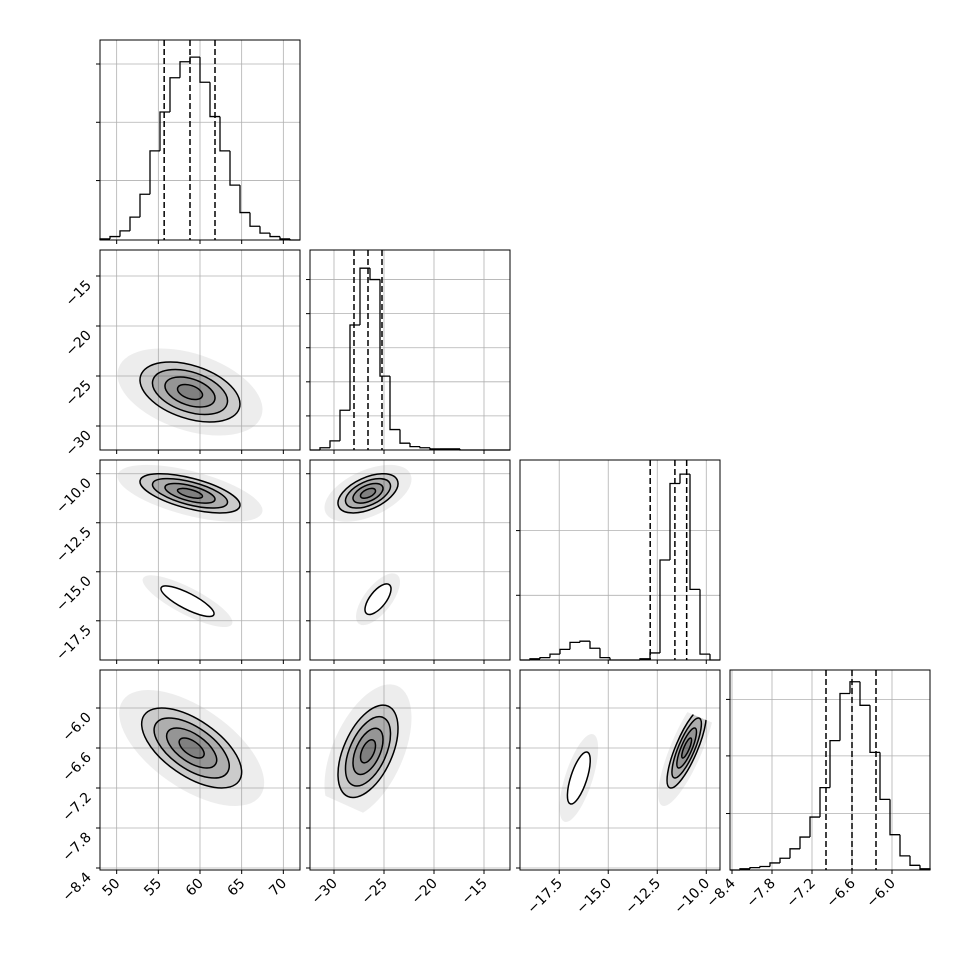  Describe the element at coordinates (76, 766) in the screenshot. I see `y-tick-label: −6.6` at that location.